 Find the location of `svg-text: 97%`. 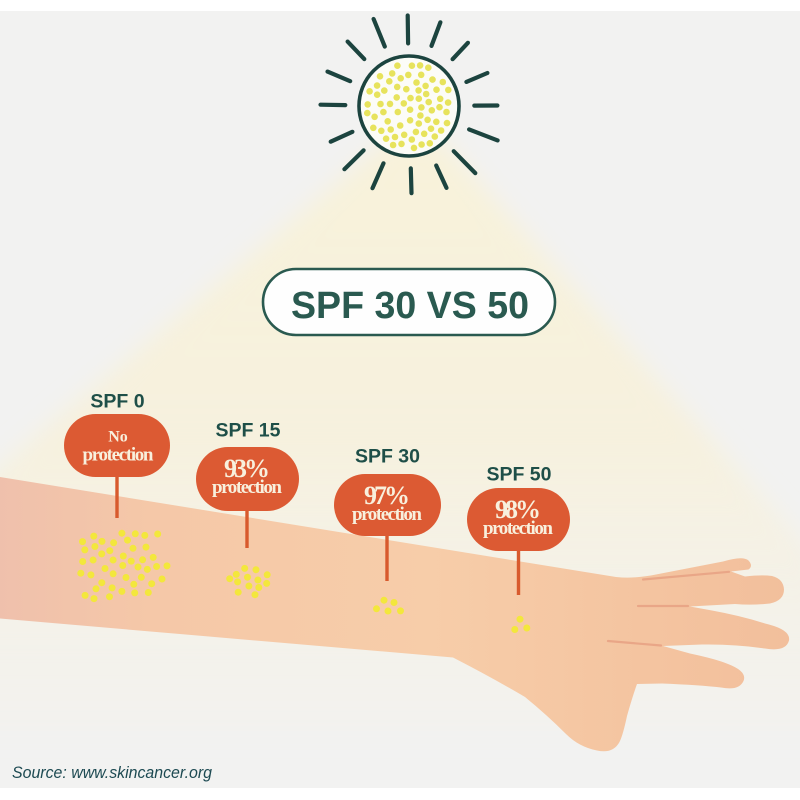

svg-text: 97% is located at coordinates (387, 495).